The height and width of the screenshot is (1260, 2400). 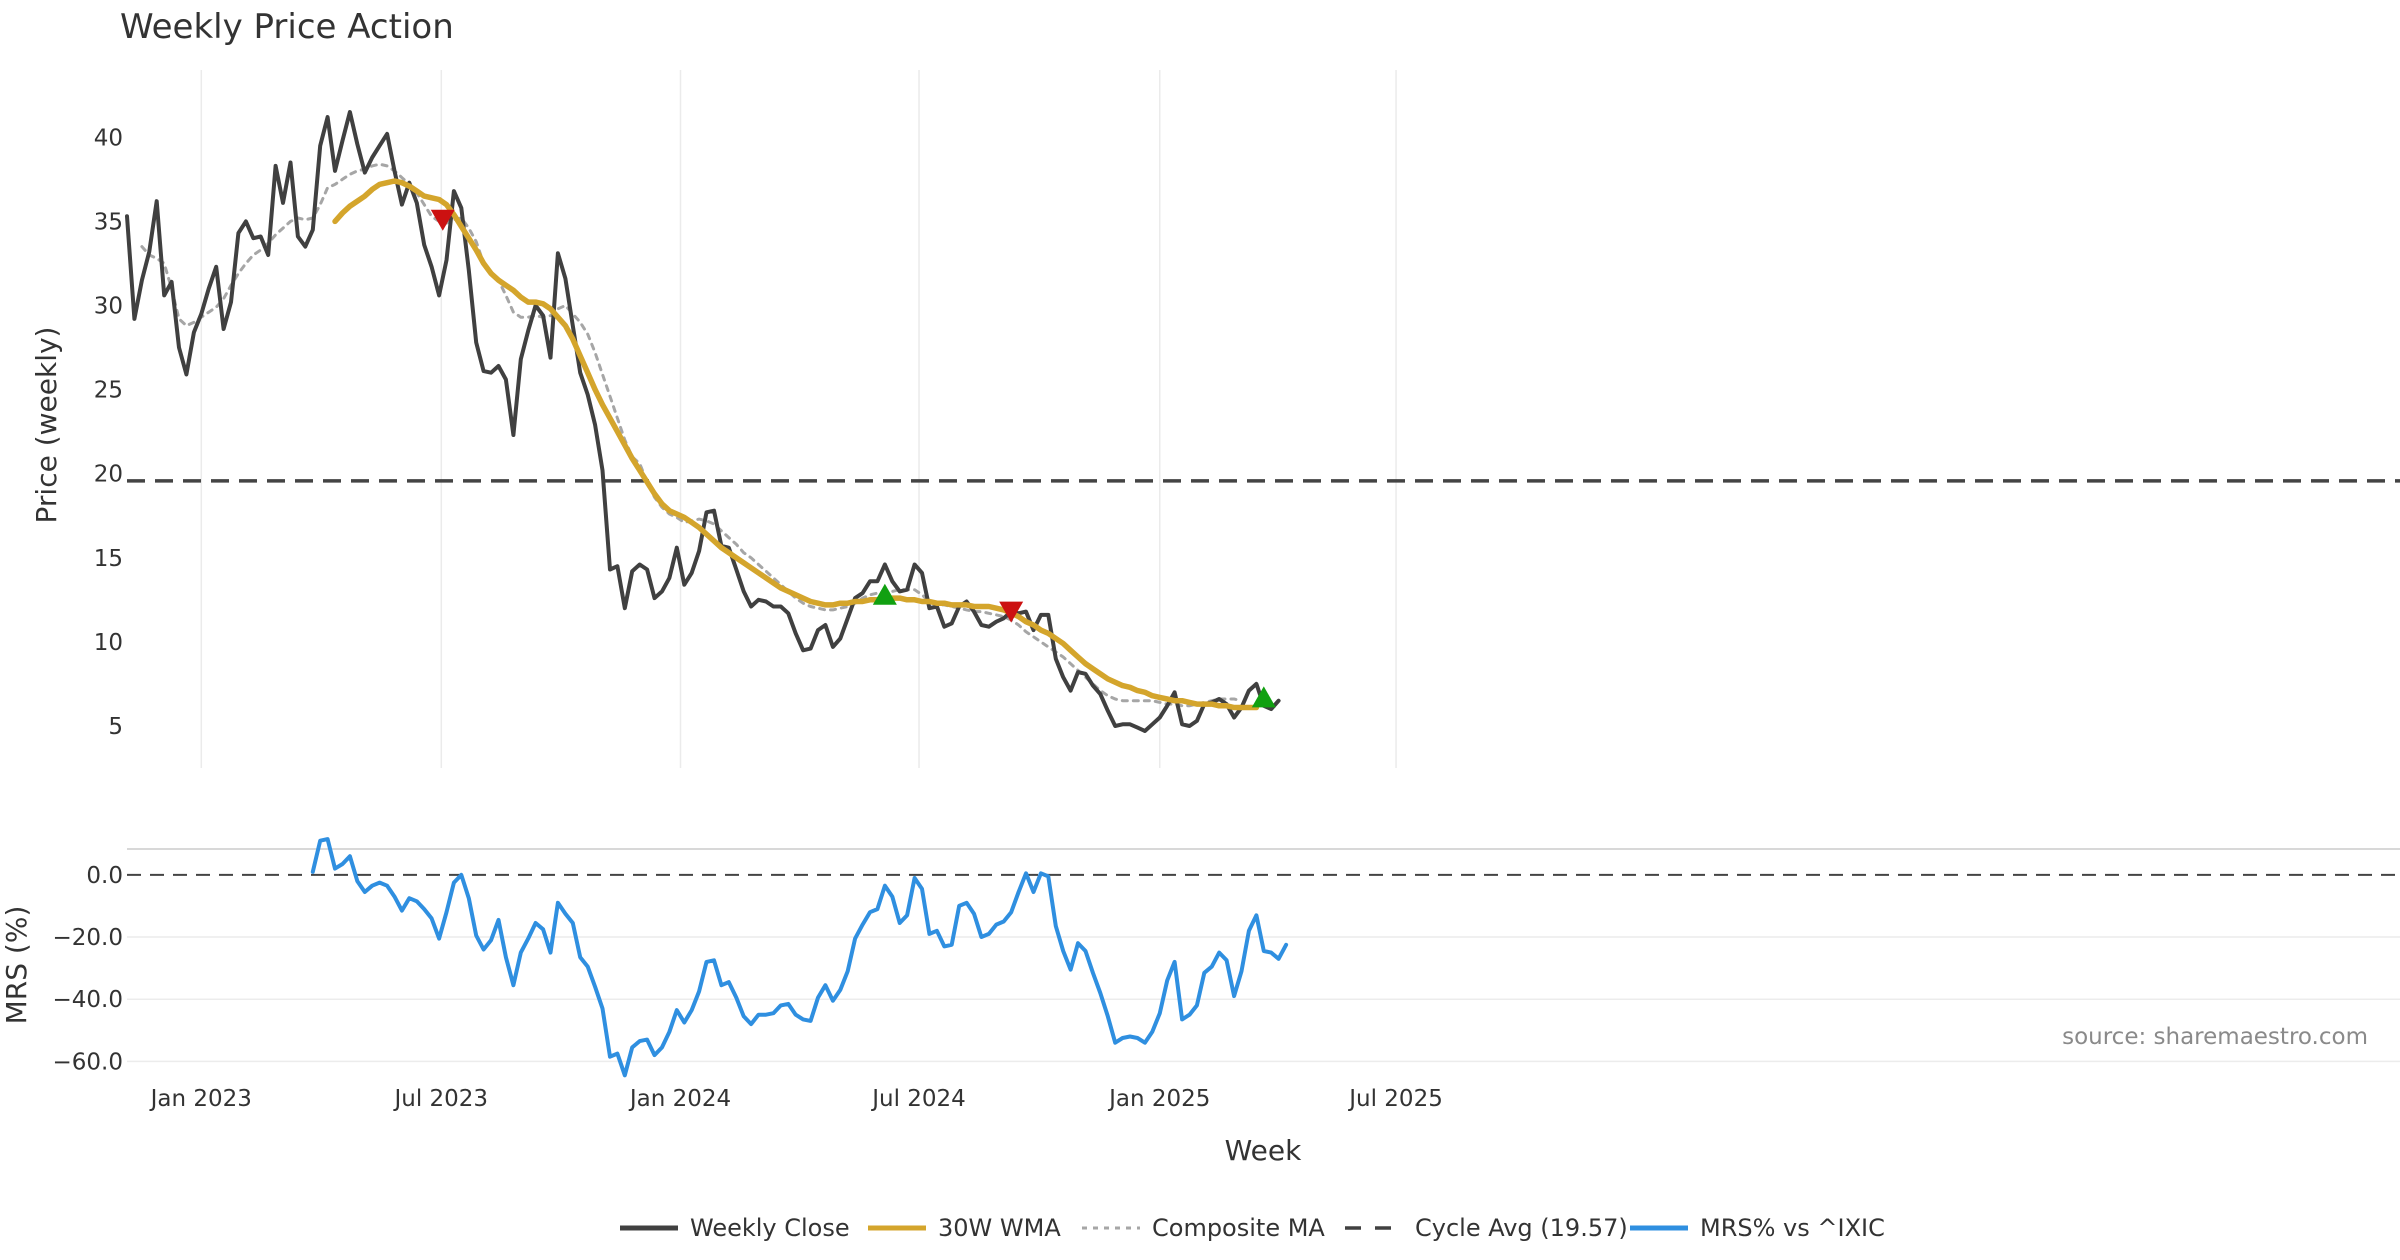 I want to click on mrs-y-tick-0: 0.0, so click(x=104, y=876).